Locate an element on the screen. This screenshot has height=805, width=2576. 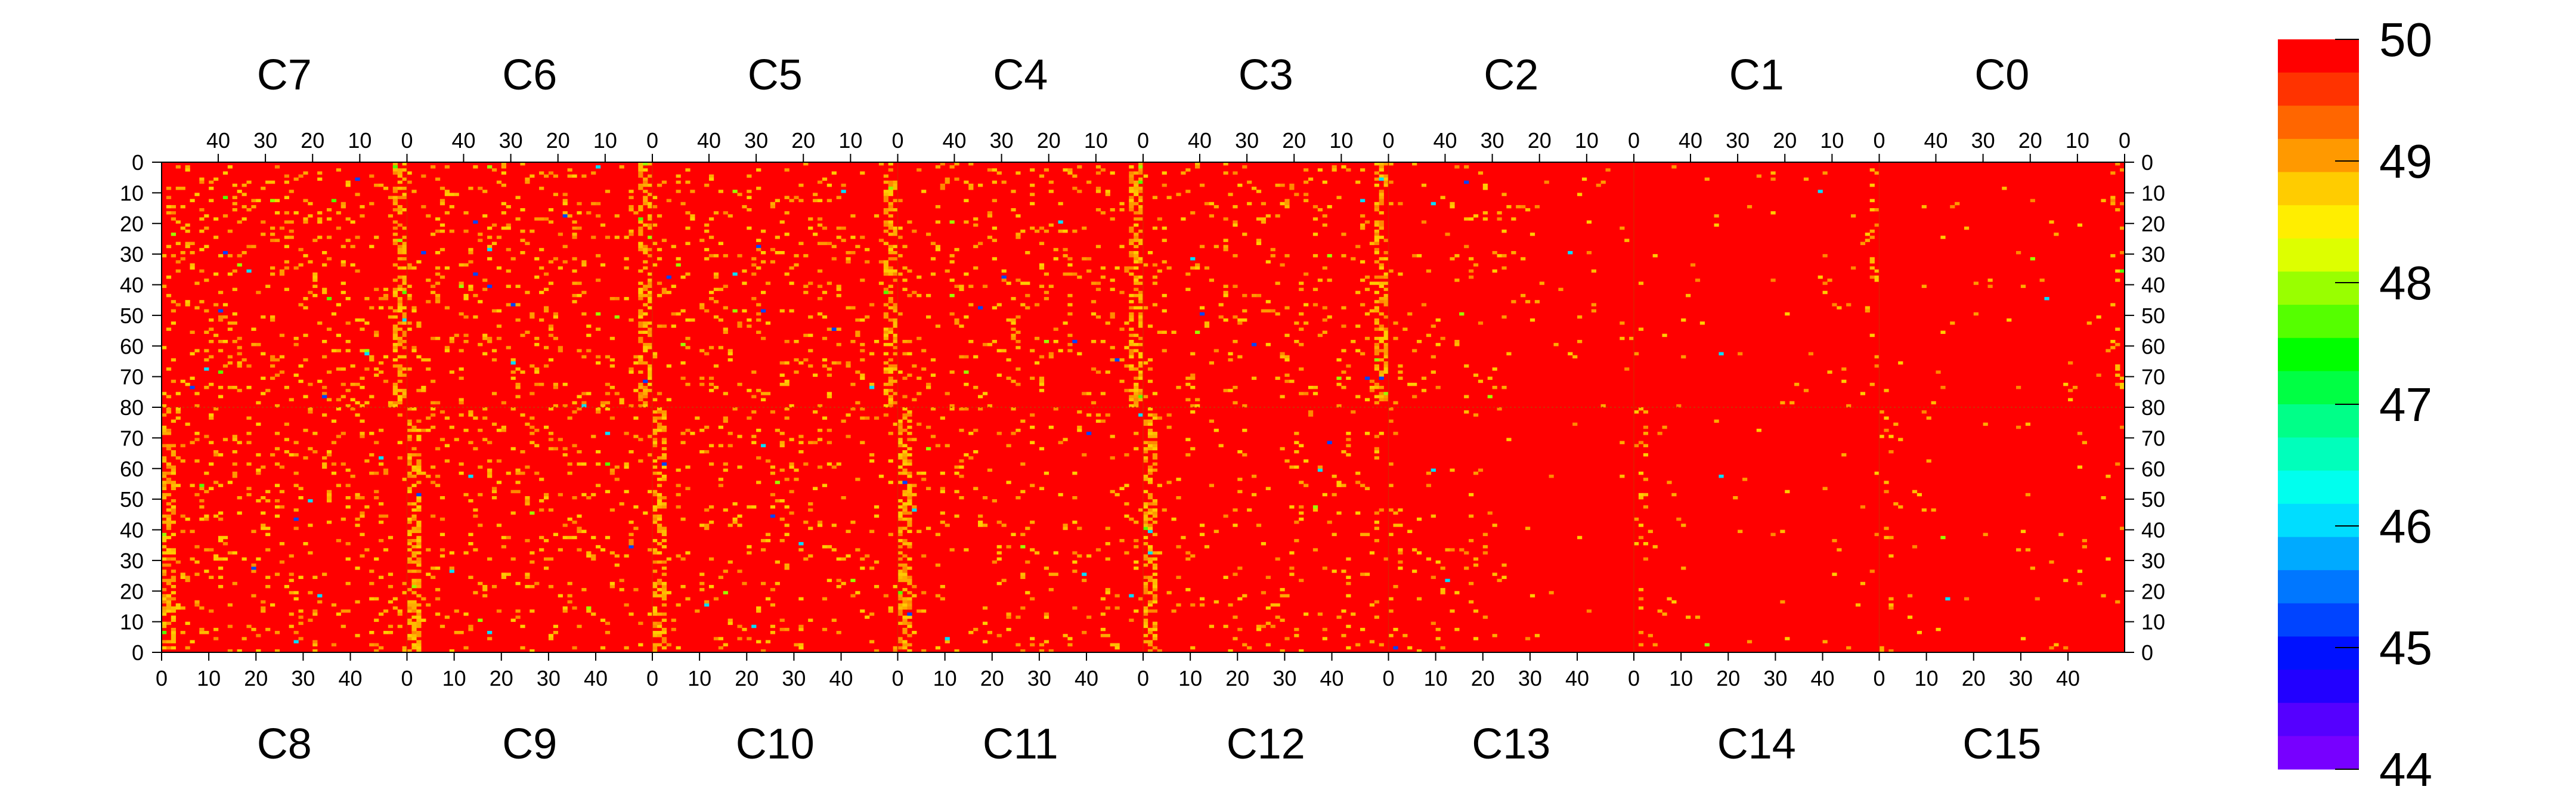
left-y-tick-label: 0 is located at coordinates (138, 653).